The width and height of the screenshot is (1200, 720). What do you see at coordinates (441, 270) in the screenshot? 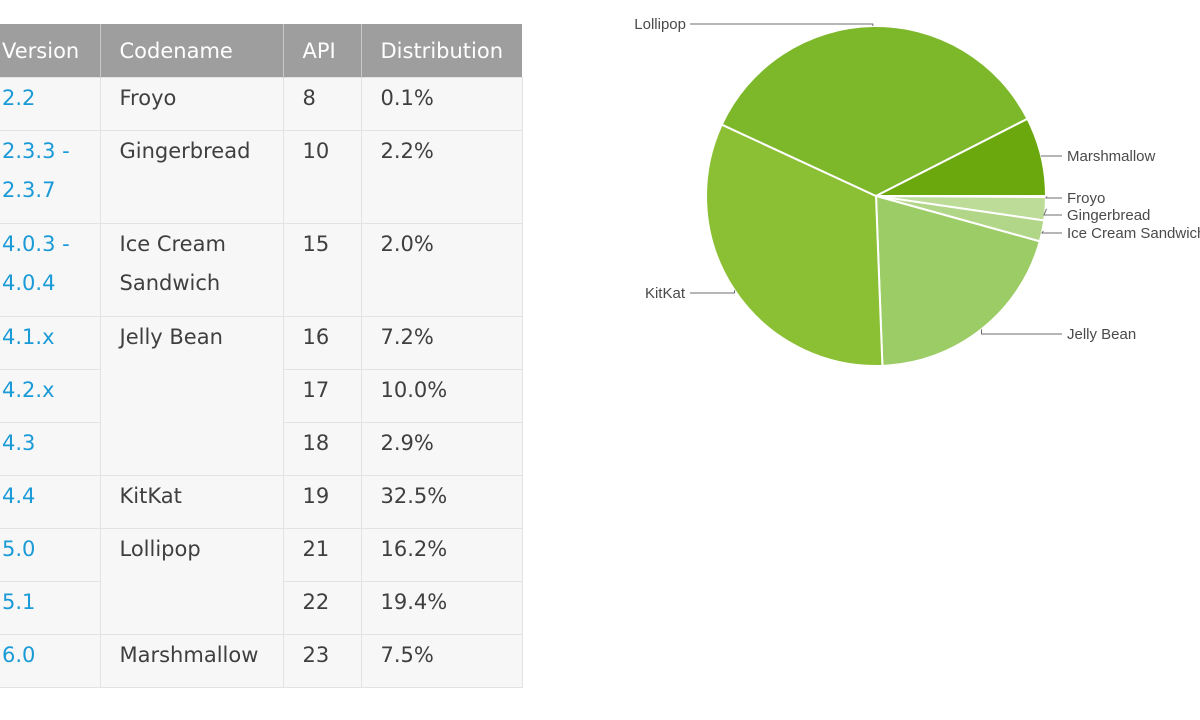
I see `distribution-cell: 2.0%` at bounding box center [441, 270].